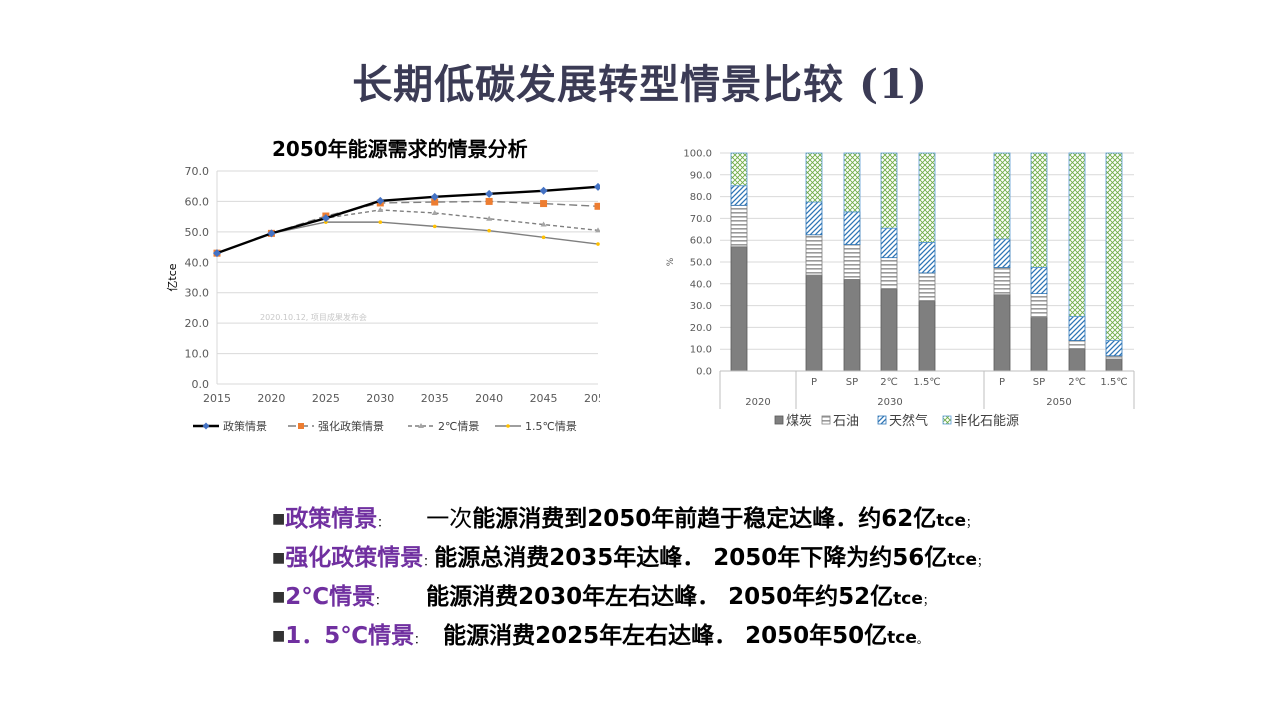 The width and height of the screenshot is (1280, 720). Describe the element at coordinates (799, 421) in the screenshot. I see `legend-label: 煤炭` at that location.